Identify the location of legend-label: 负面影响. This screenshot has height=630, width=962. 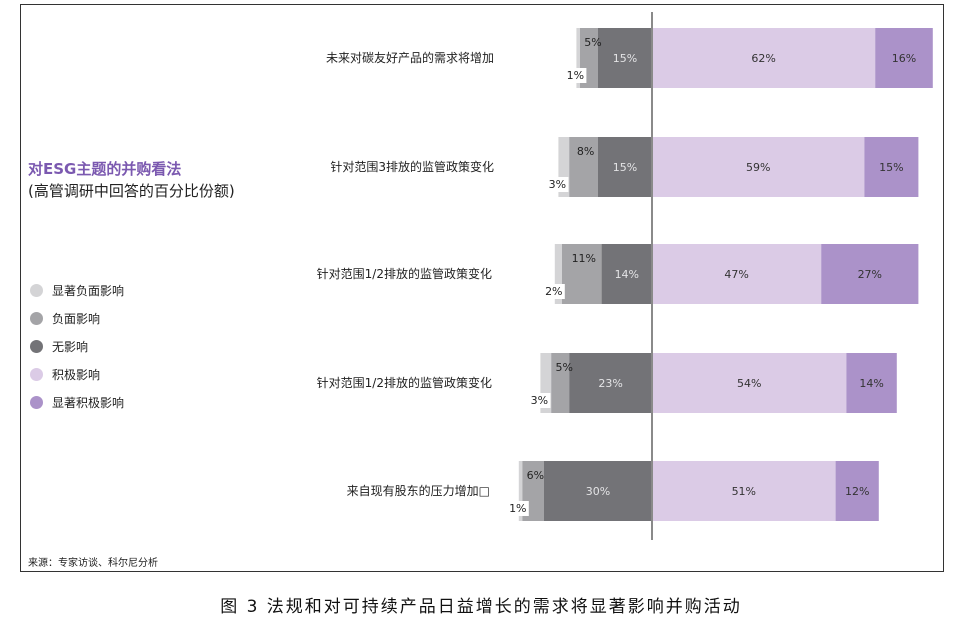
(76, 318).